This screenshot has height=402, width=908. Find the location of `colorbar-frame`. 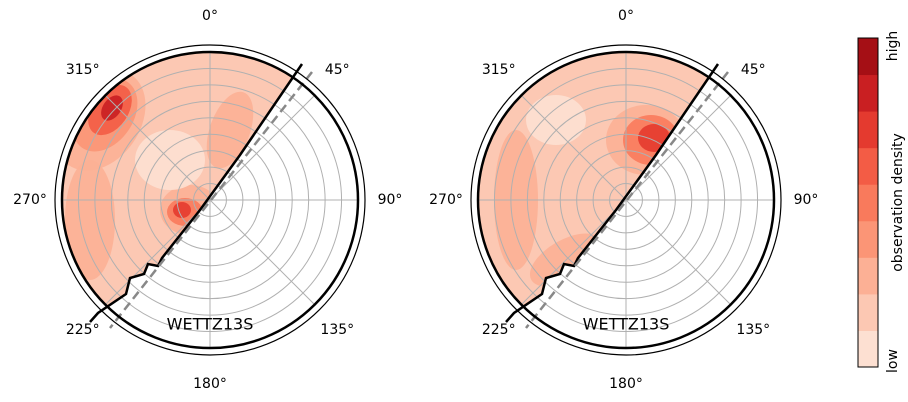

colorbar-frame is located at coordinates (868, 202).